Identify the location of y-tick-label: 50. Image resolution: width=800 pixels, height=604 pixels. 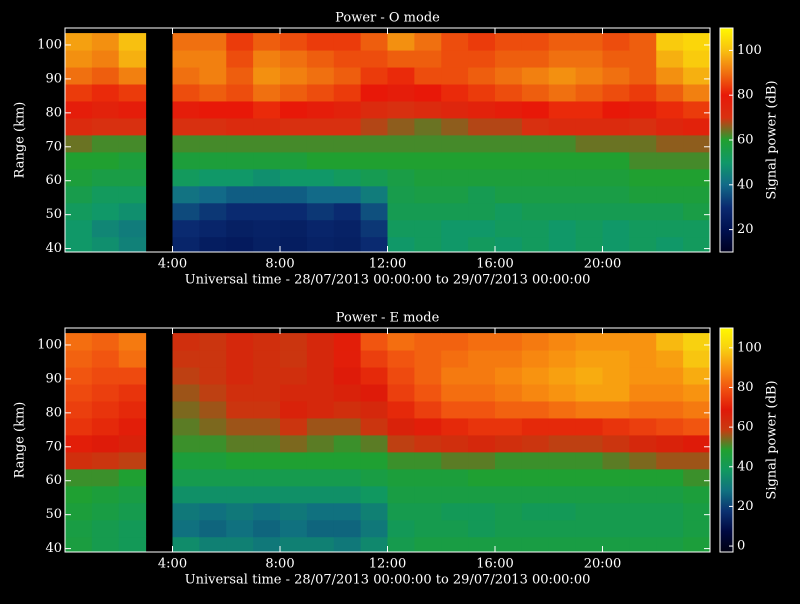
(53, 214).